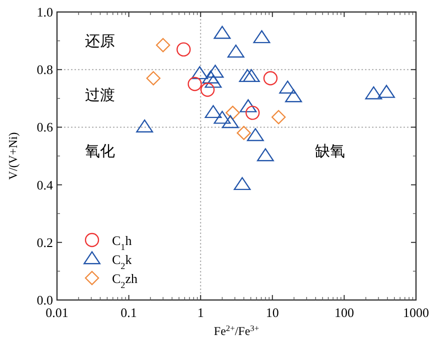 The width and height of the screenshot is (434, 344). What do you see at coordinates (44, 70) in the screenshot?
I see `y-tick-label: 0.8` at bounding box center [44, 70].